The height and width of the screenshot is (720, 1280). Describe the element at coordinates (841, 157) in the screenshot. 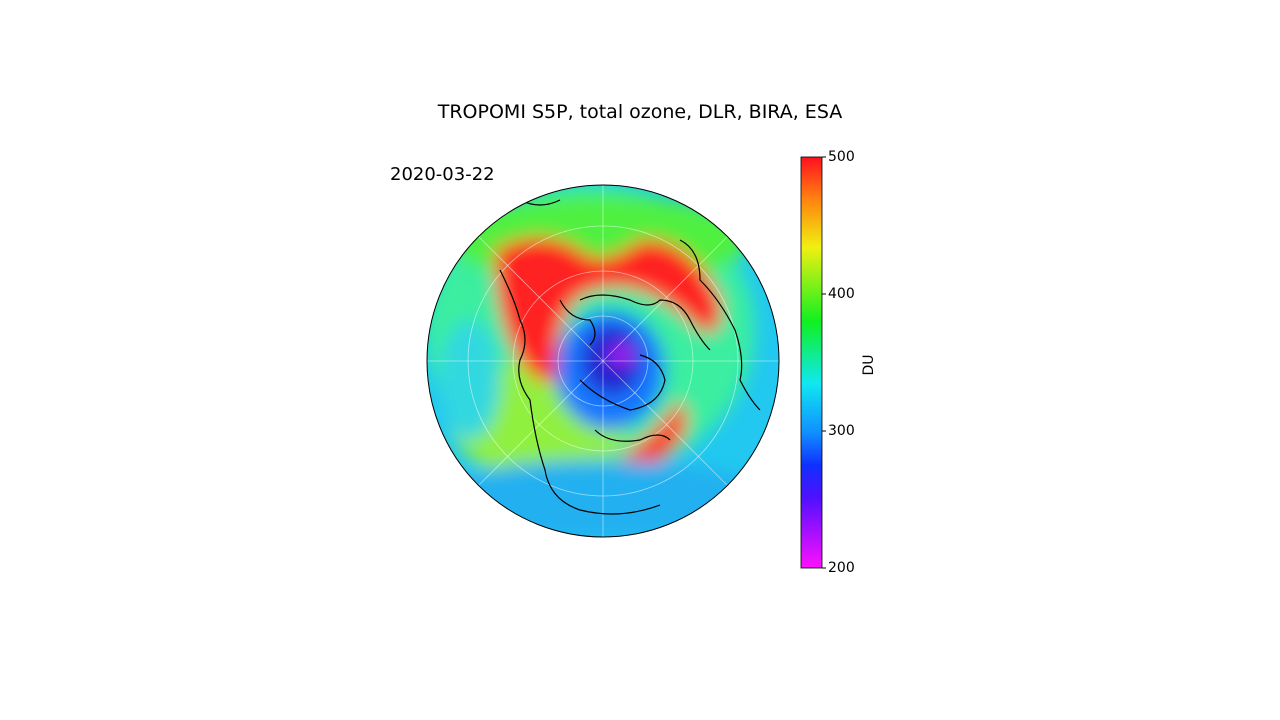

I see `colorbar-tick-label: 500` at that location.